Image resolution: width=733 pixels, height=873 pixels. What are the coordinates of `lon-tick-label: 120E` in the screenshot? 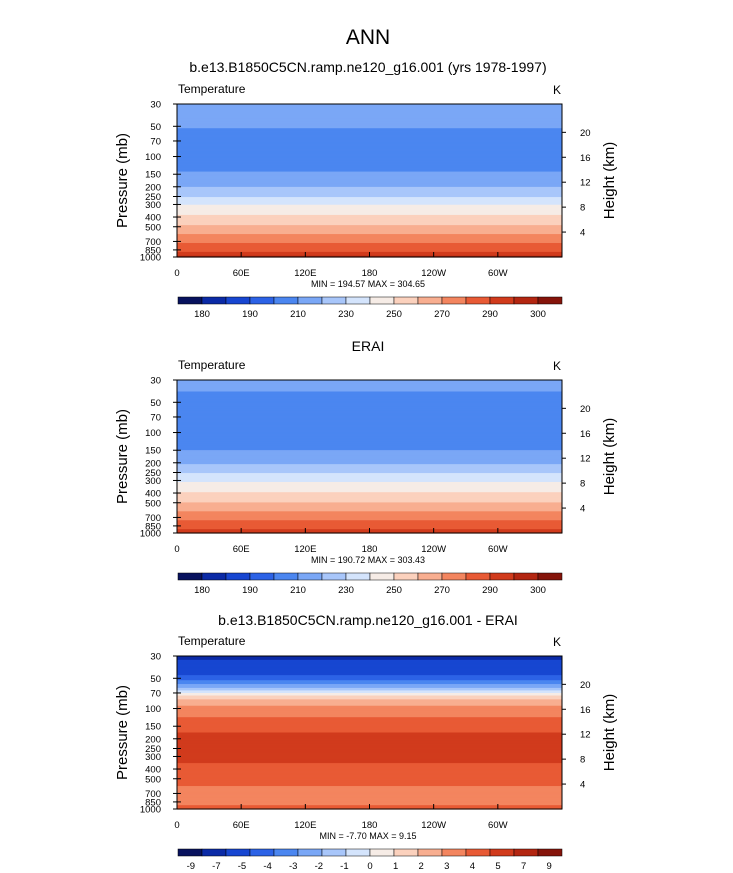 It's located at (305, 825).